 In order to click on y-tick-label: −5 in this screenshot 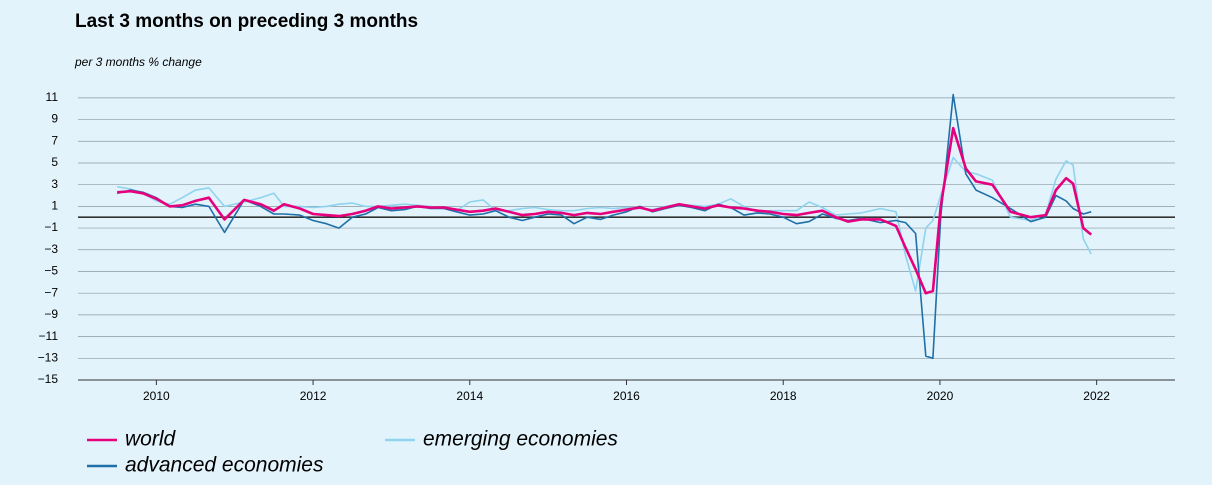, I will do `click(51, 271)`.